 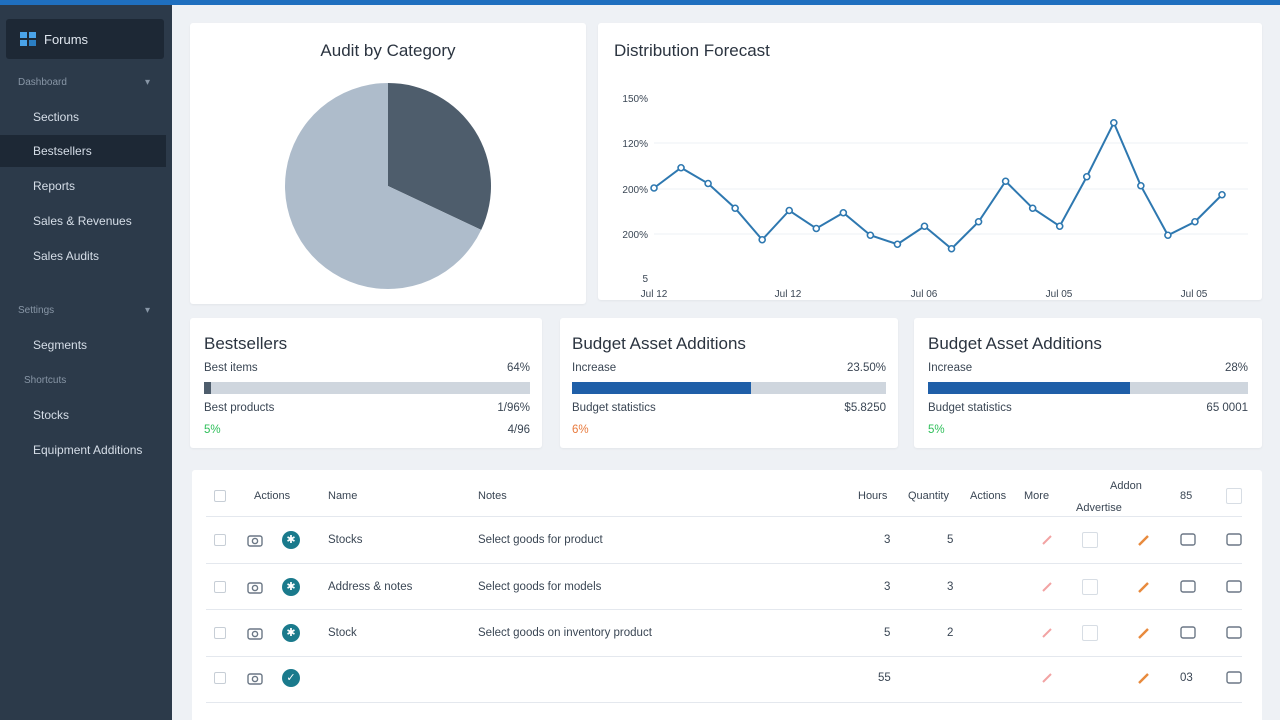 What do you see at coordinates (729, 388) in the screenshot?
I see `progress-bar` at bounding box center [729, 388].